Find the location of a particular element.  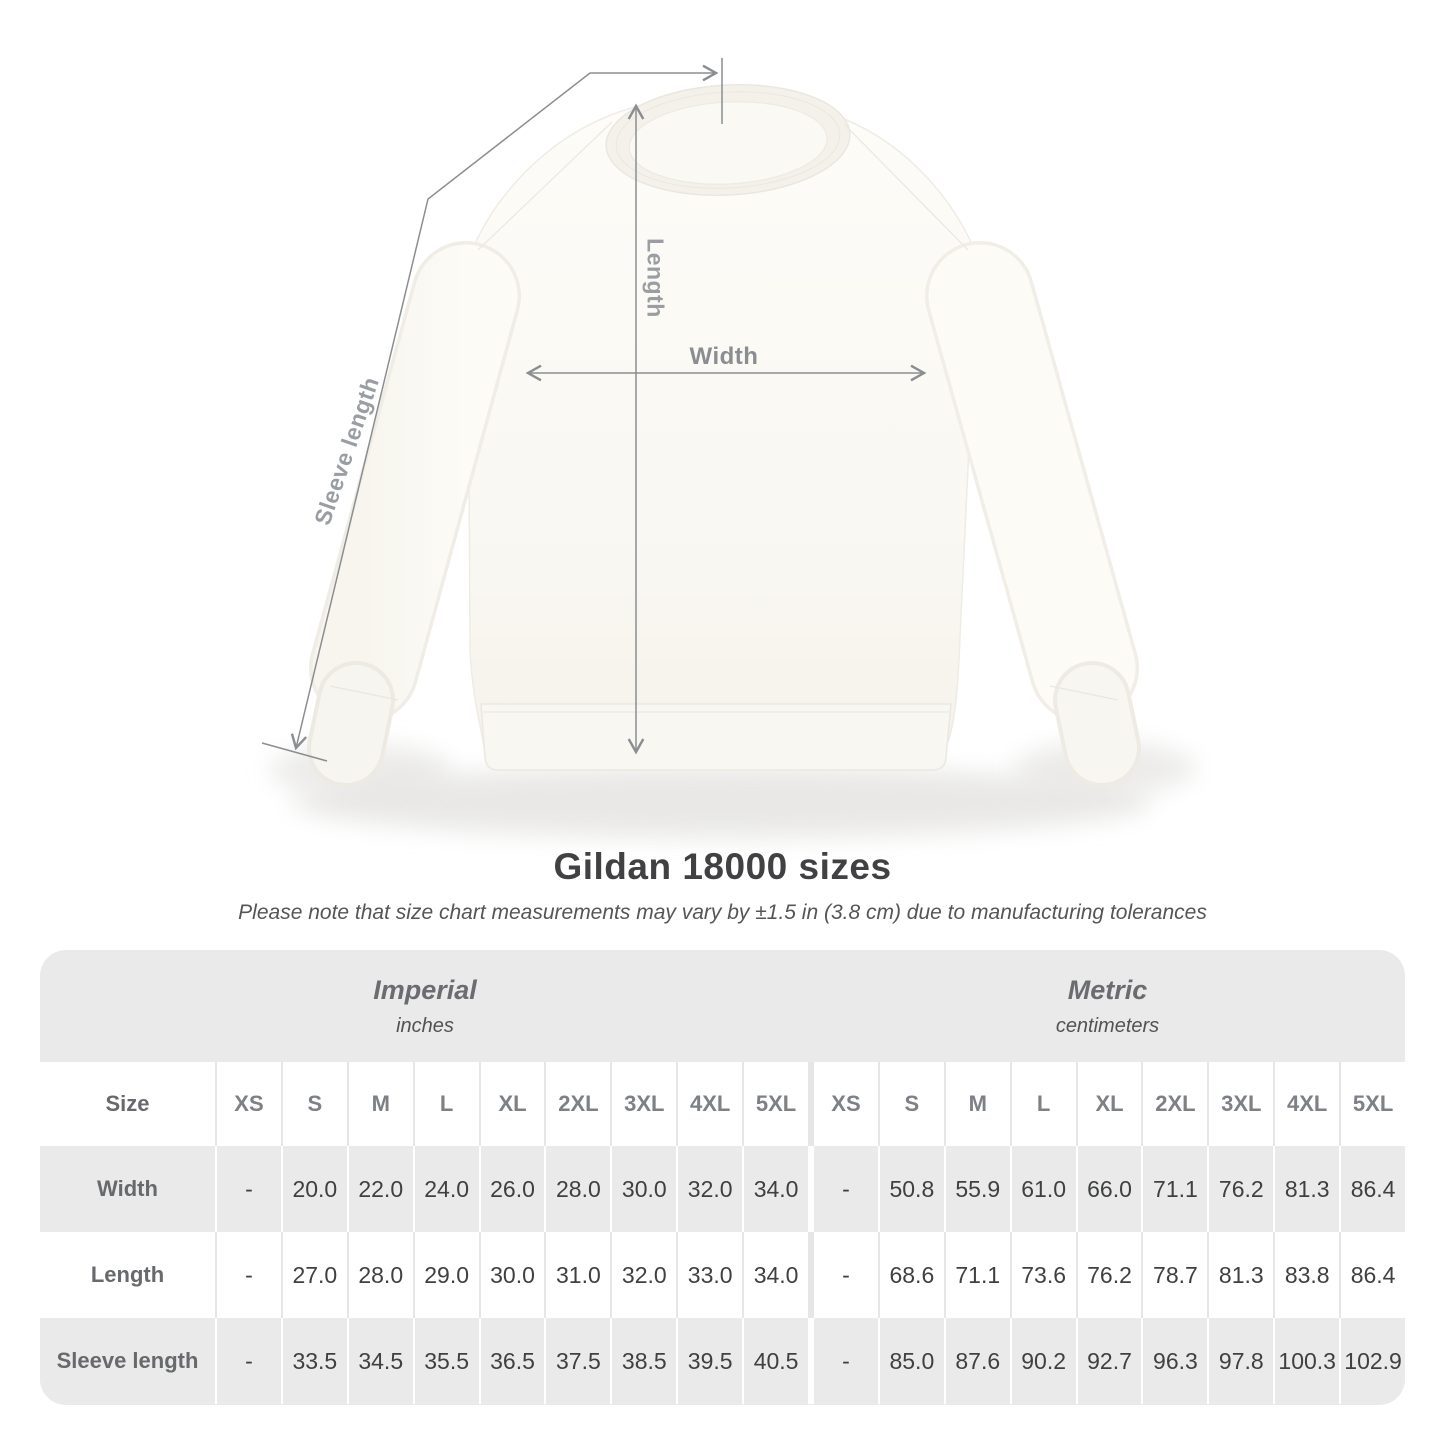

table-cell: 55.9 is located at coordinates (976, 1189).